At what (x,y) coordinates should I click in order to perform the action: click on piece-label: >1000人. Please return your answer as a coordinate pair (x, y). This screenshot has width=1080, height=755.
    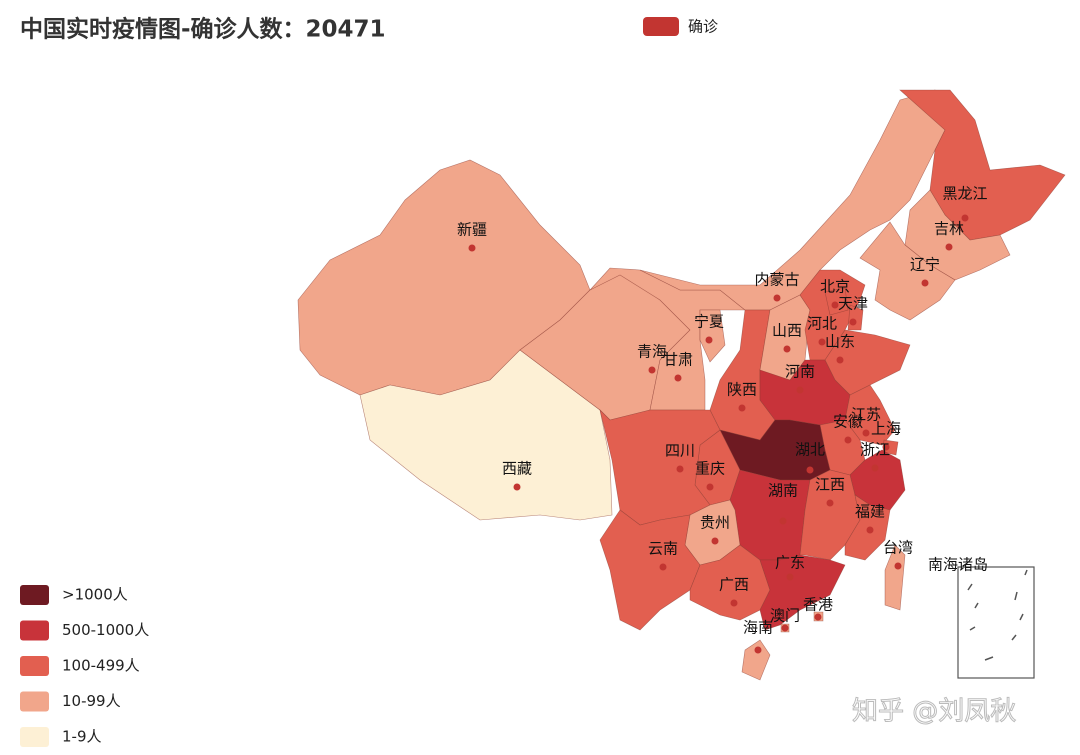
    Looking at the image, I should click on (95, 595).